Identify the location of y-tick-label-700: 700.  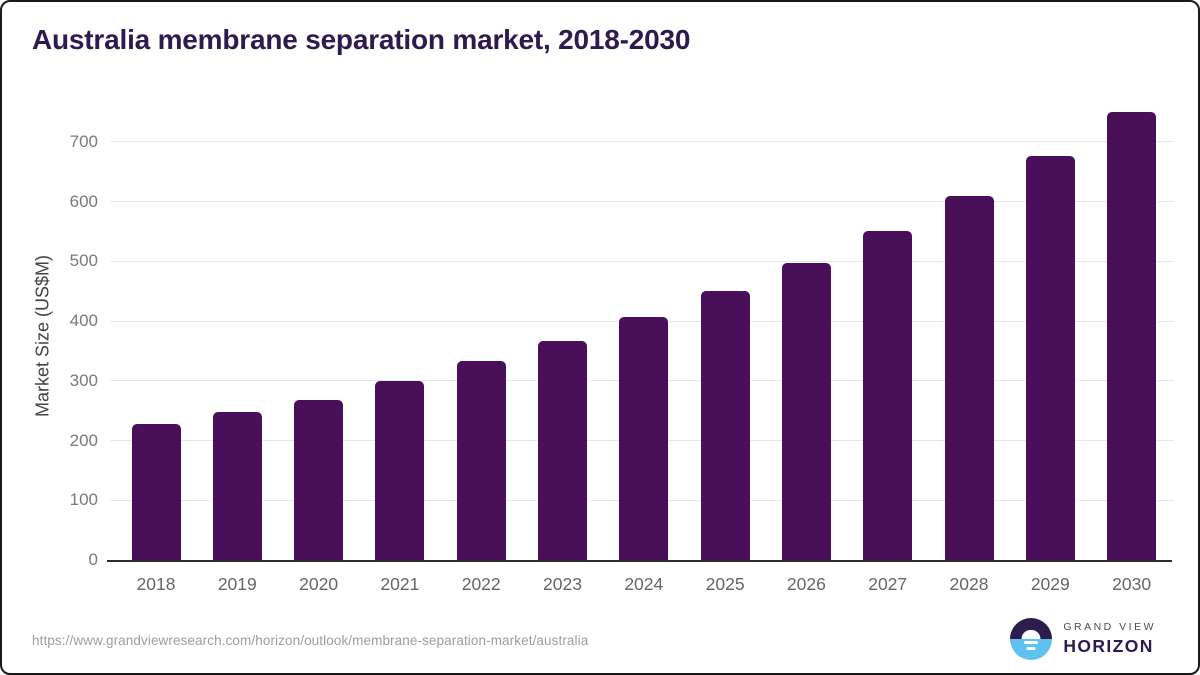
(83, 141).